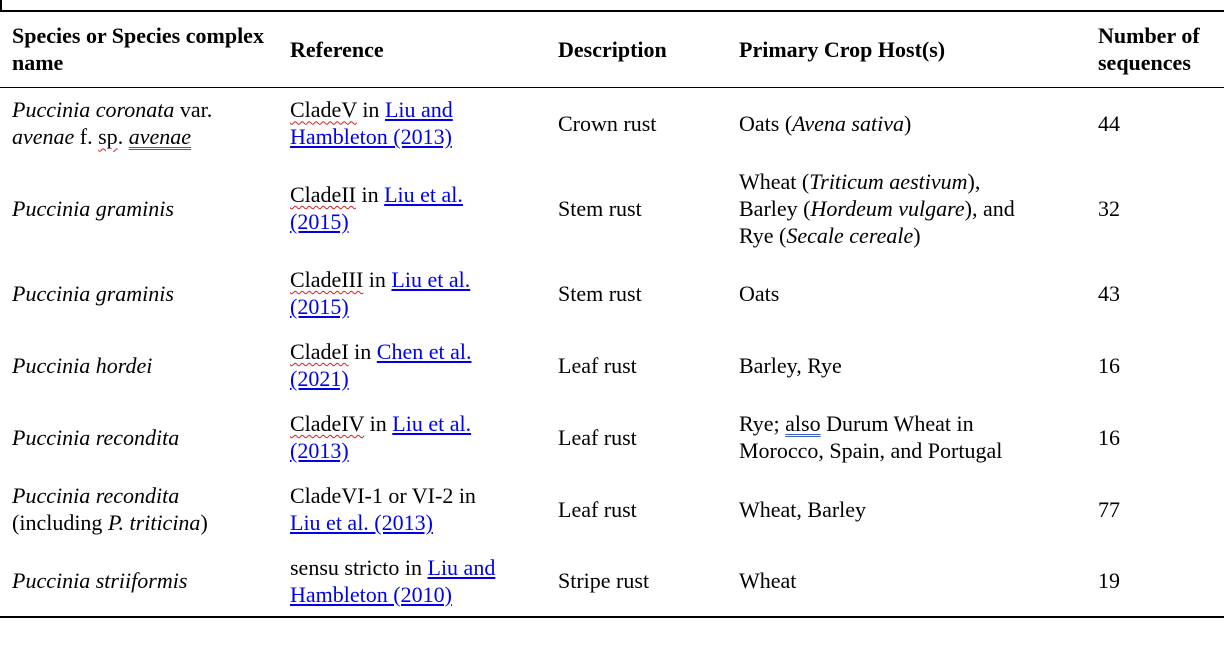 The height and width of the screenshot is (652, 1224). I want to click on count-cell: 44, so click(1109, 123).